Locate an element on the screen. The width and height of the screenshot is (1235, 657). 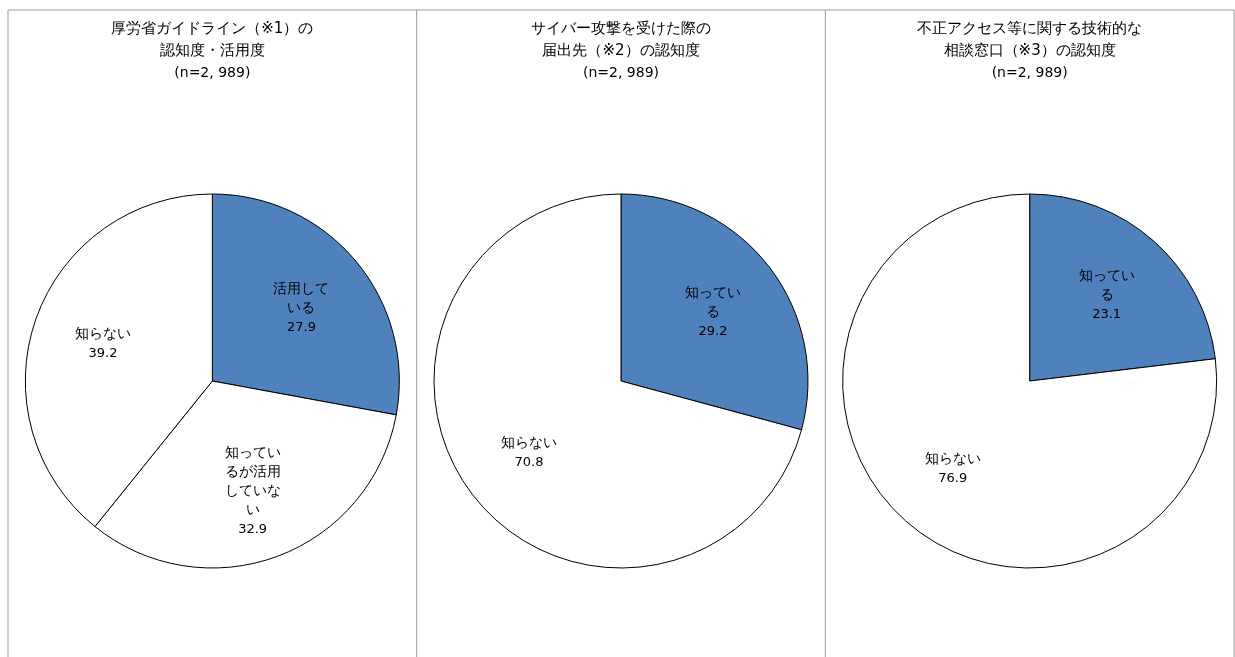
chart-title: 不正アクセス等に関する技術的な相談窓口（※3）の認知度 is located at coordinates (1030, 39).